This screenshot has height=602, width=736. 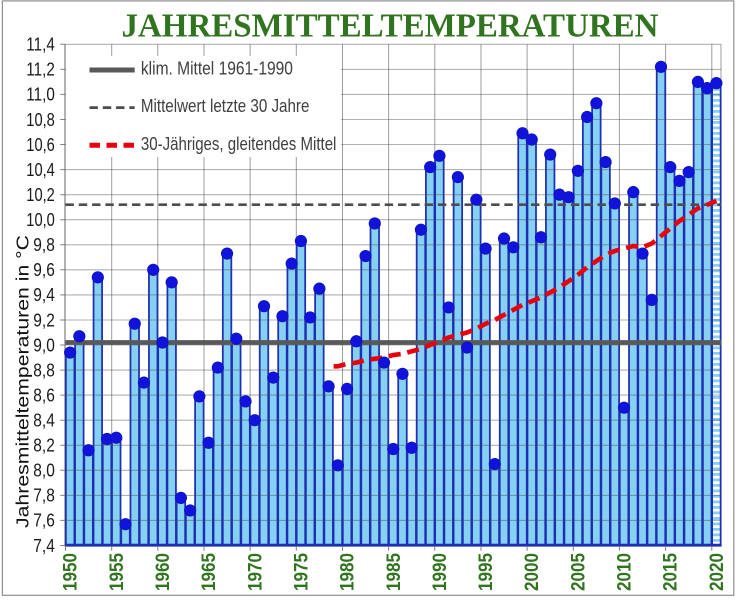 I want to click on svg-text: Jahresmitteltemperaturen in °C, so click(x=23, y=381).